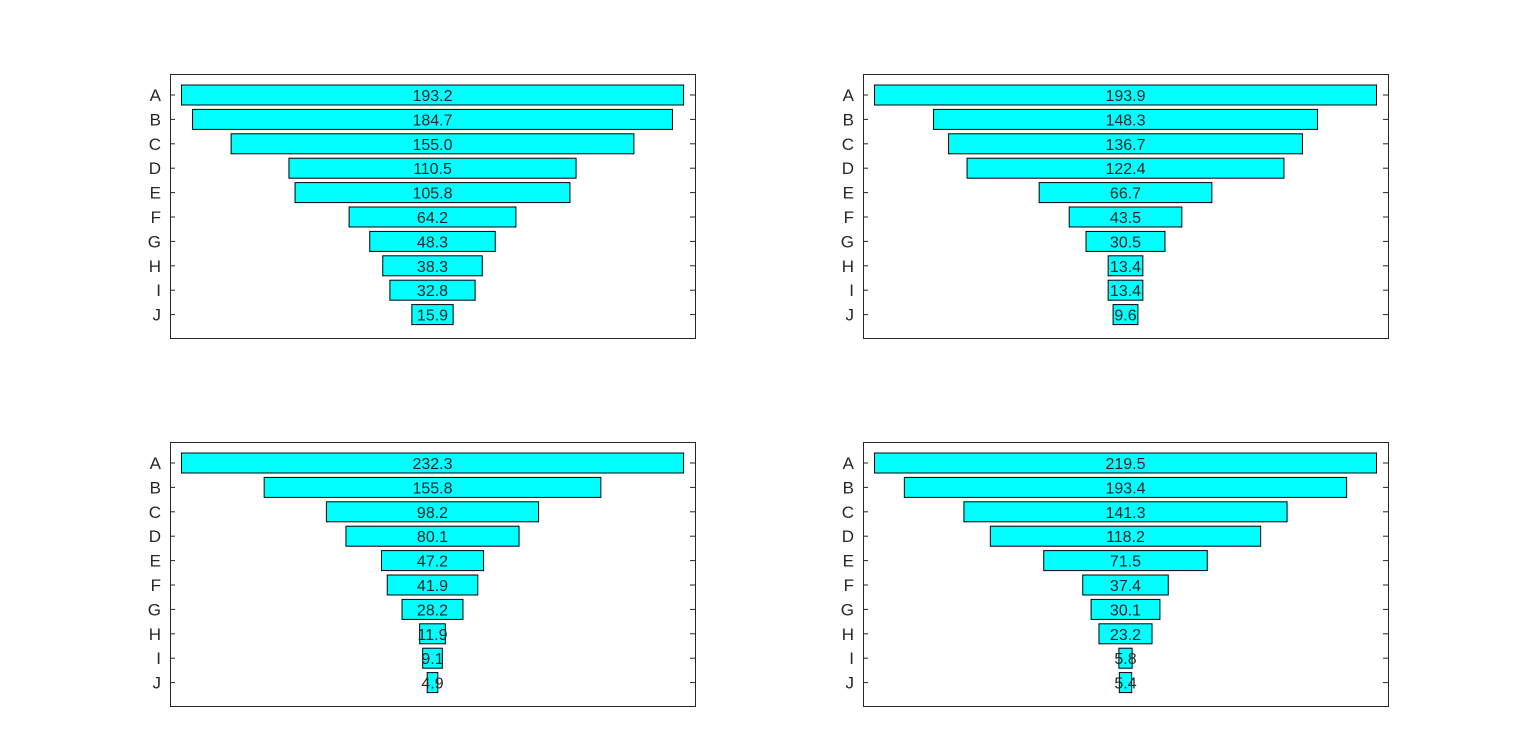  I want to click on data-label-I: 9.1, so click(432, 659).